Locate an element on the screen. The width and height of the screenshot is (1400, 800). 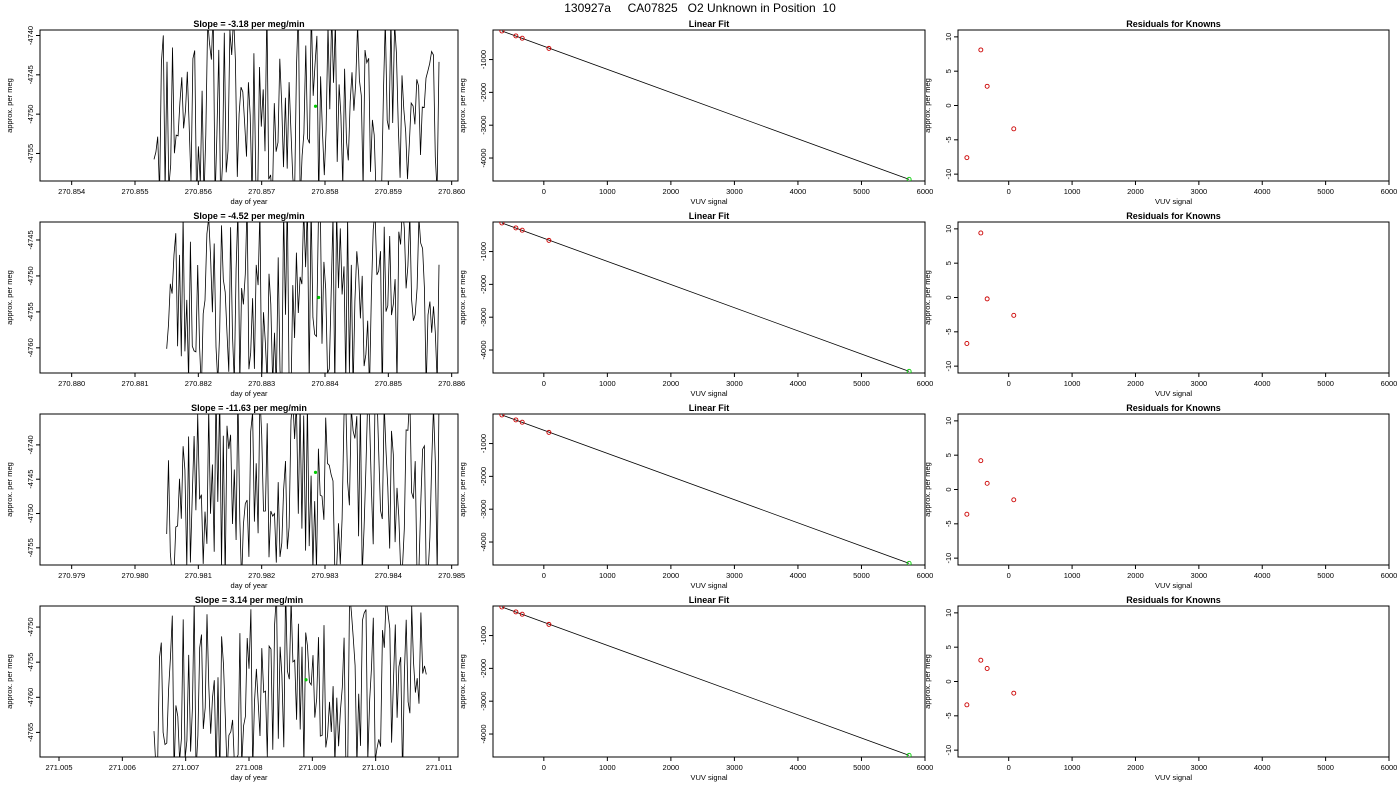
y-tick-label: -5 is located at coordinates (948, 139).